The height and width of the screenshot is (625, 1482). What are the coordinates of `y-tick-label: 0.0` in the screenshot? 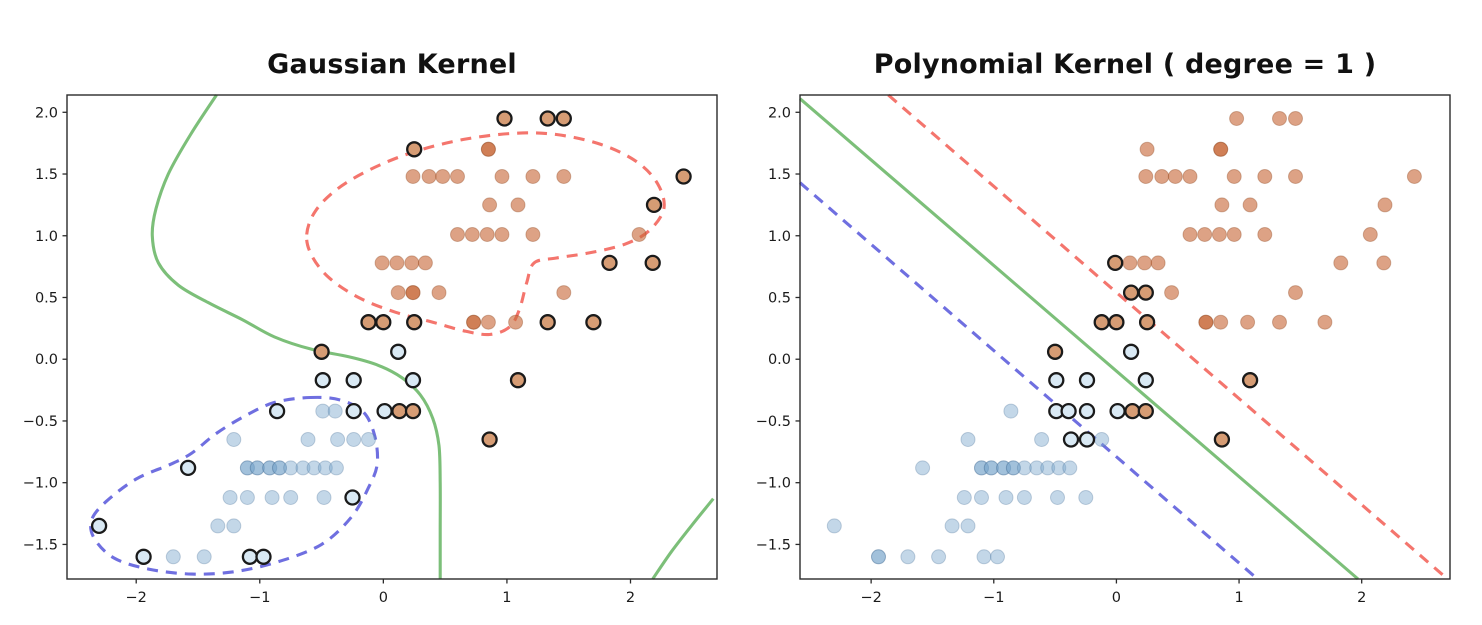 It's located at (779, 360).